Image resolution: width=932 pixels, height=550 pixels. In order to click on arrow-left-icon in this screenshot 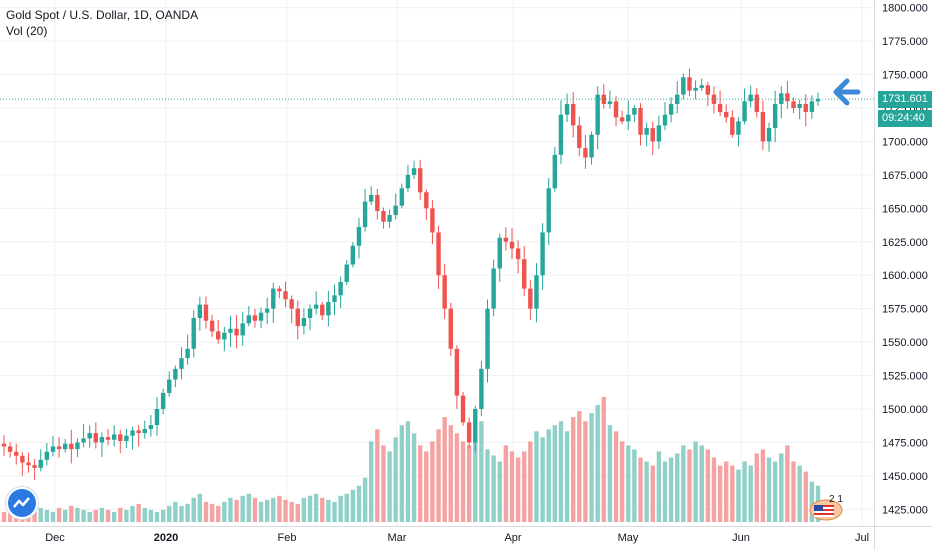, I will do `click(847, 92)`.